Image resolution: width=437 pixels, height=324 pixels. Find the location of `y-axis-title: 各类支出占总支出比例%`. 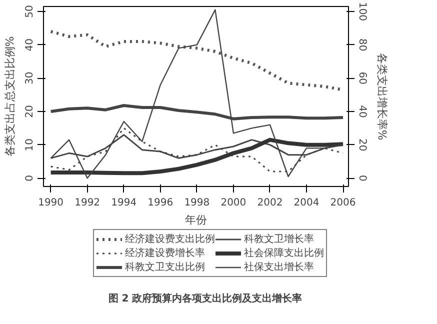

y-axis-title: 各类支出占总支出比例% is located at coordinates (10, 96).